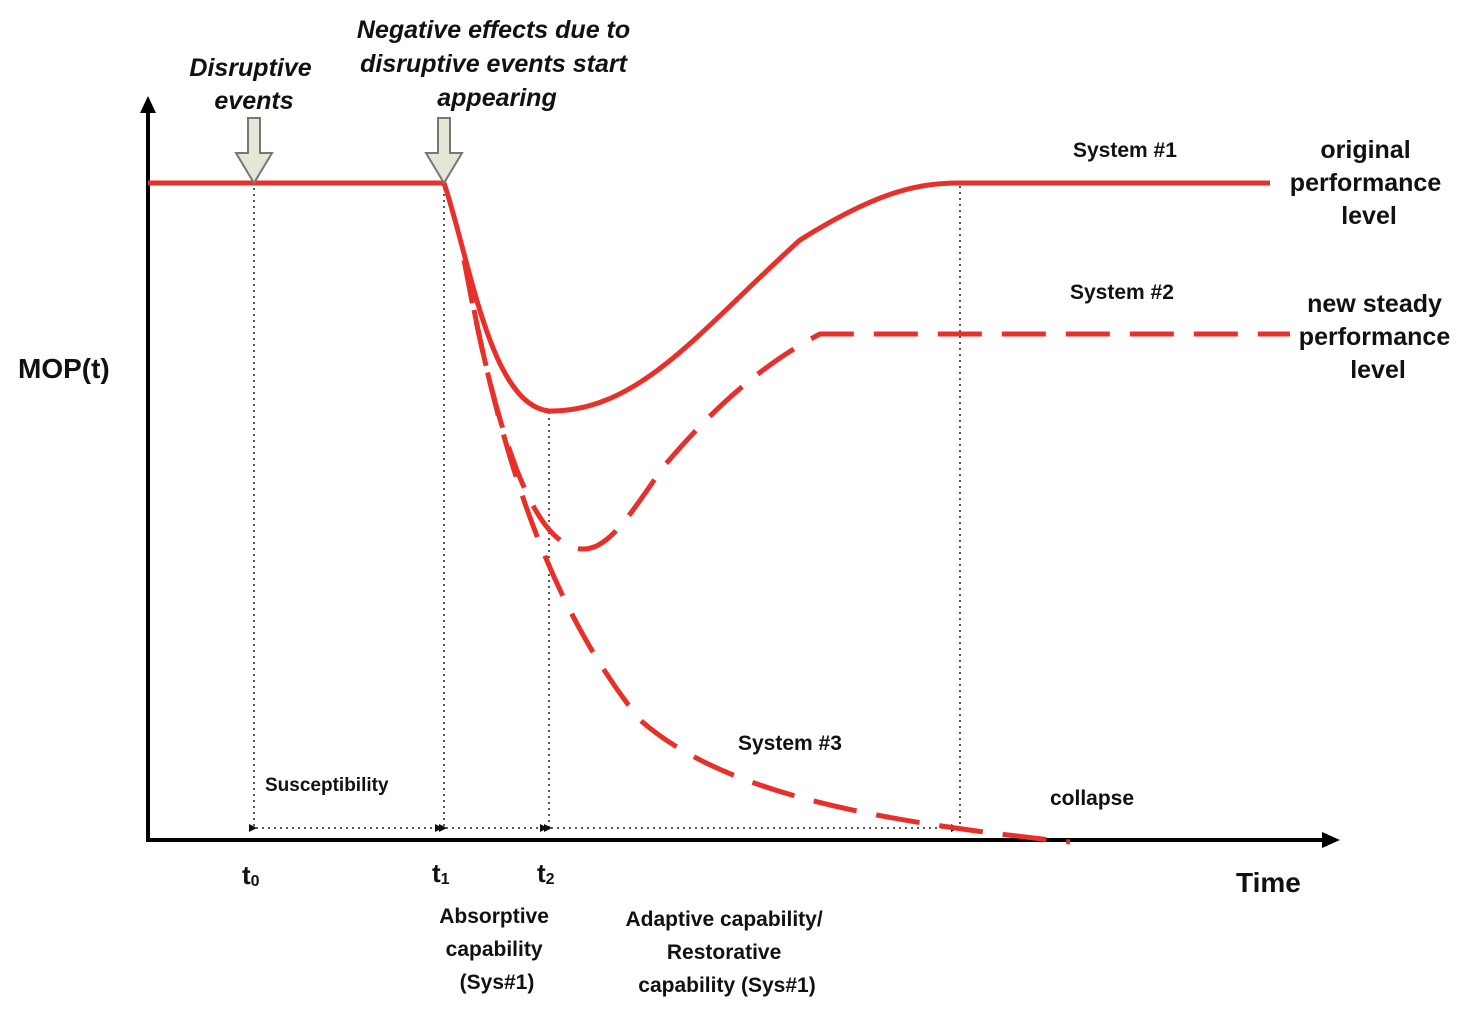  I want to click on y-axis-label: MOP(t), so click(64, 368).